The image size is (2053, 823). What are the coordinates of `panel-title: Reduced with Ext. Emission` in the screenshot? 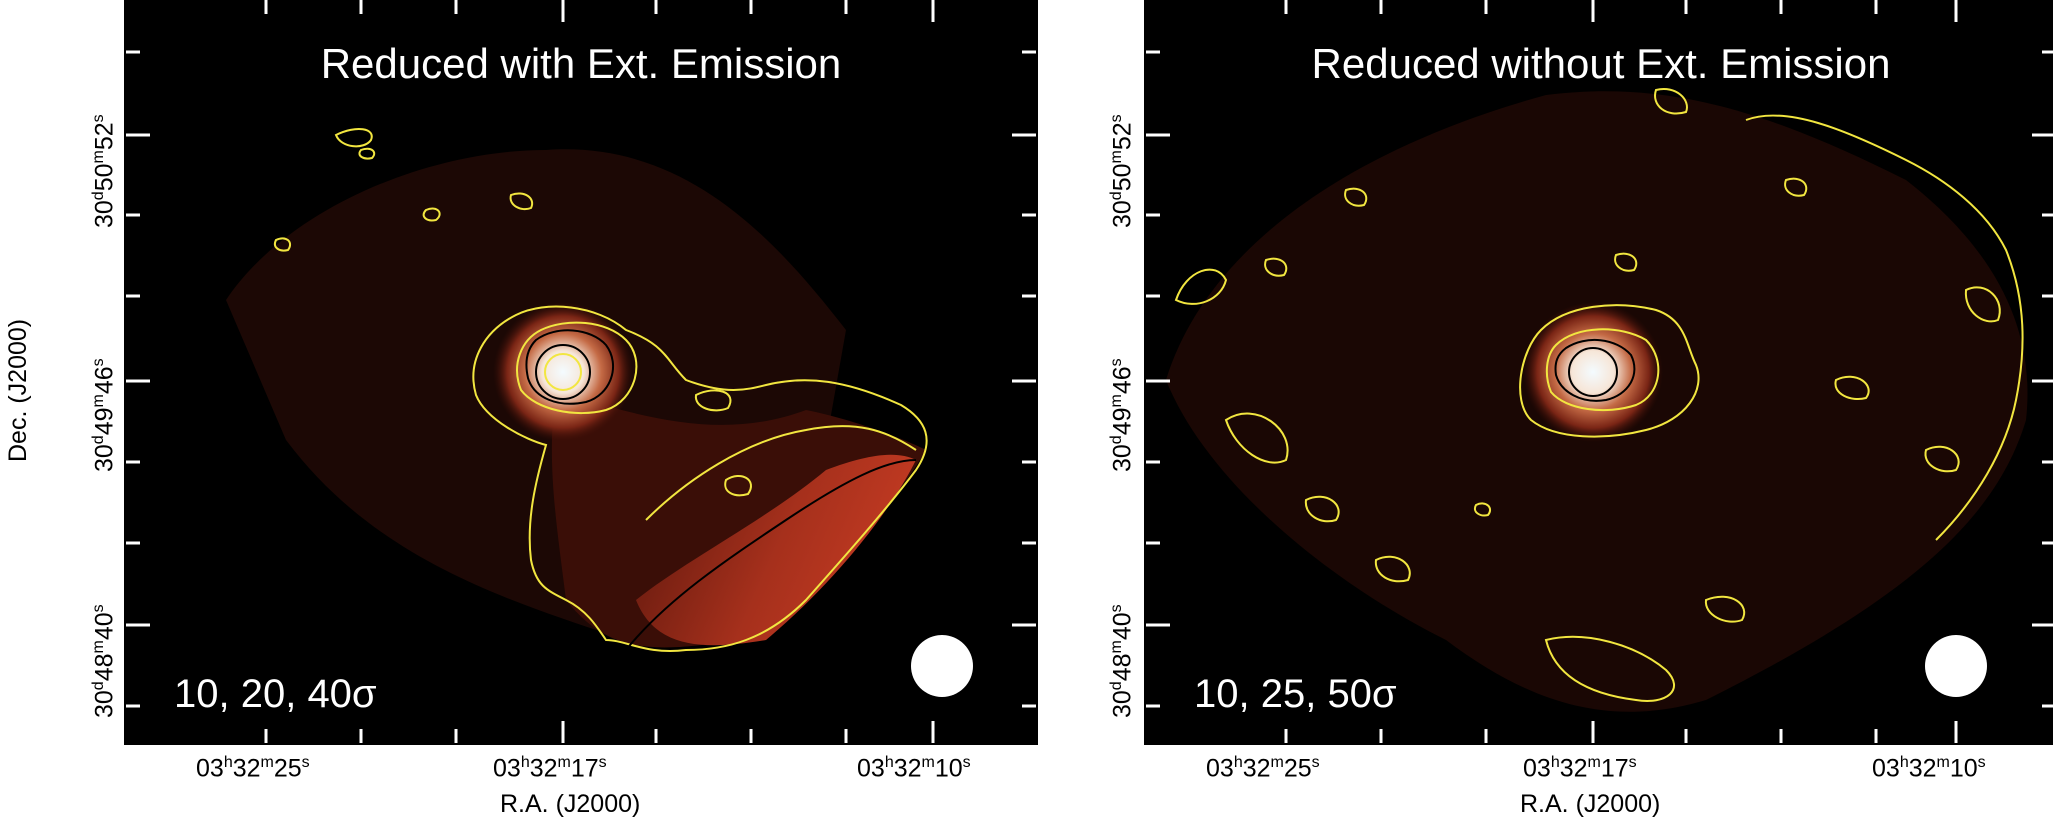 It's located at (581, 63).